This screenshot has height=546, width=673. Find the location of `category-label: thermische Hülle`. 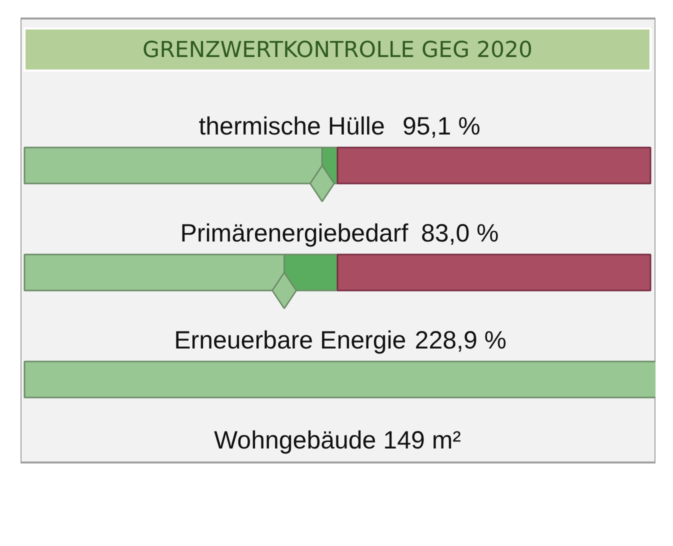

category-label: thermische Hülle is located at coordinates (291, 126).